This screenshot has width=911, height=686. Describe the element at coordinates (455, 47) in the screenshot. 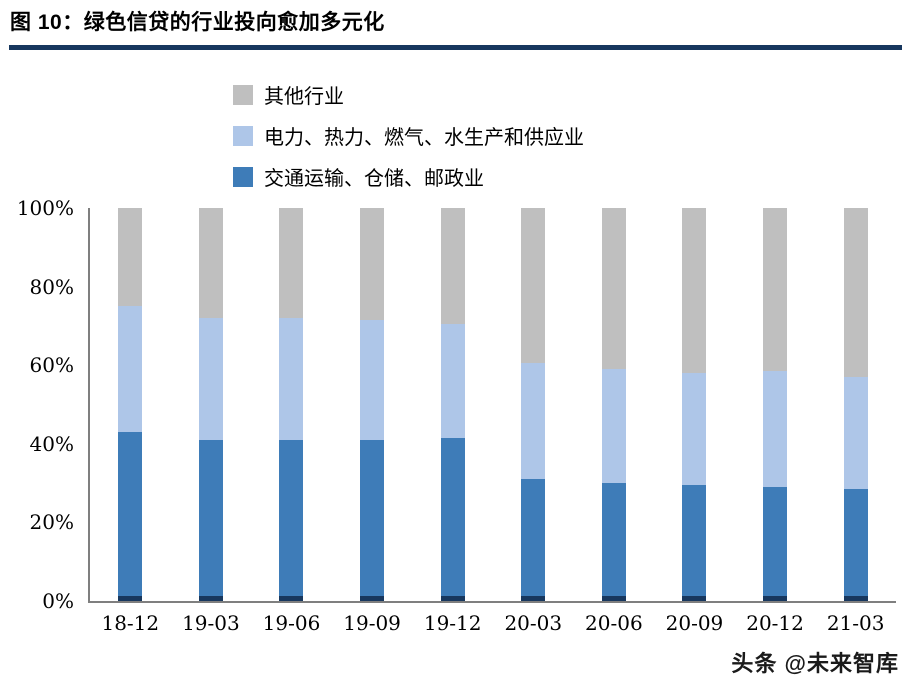

I see `title-rule` at that location.